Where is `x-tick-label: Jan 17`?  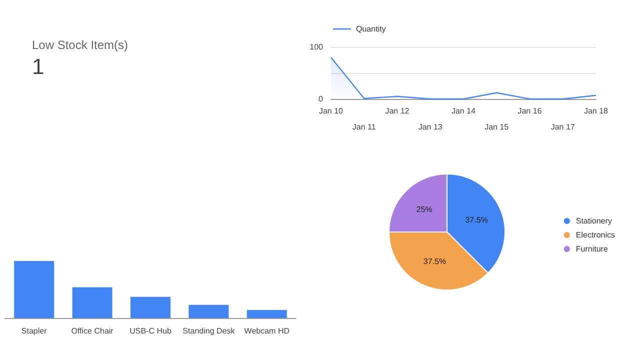 x-tick-label: Jan 17 is located at coordinates (563, 127).